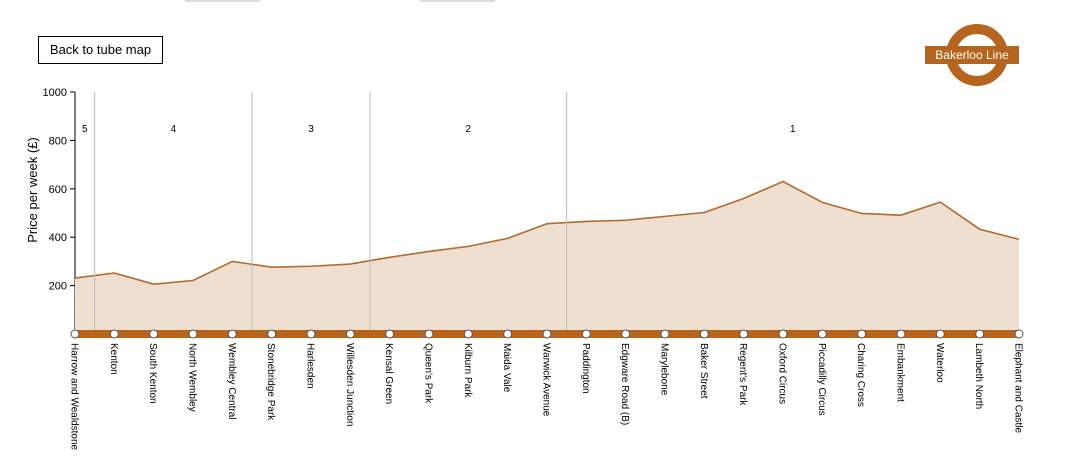 This screenshot has height=469, width=1080. I want to click on station-label: Embankment, so click(900, 372).